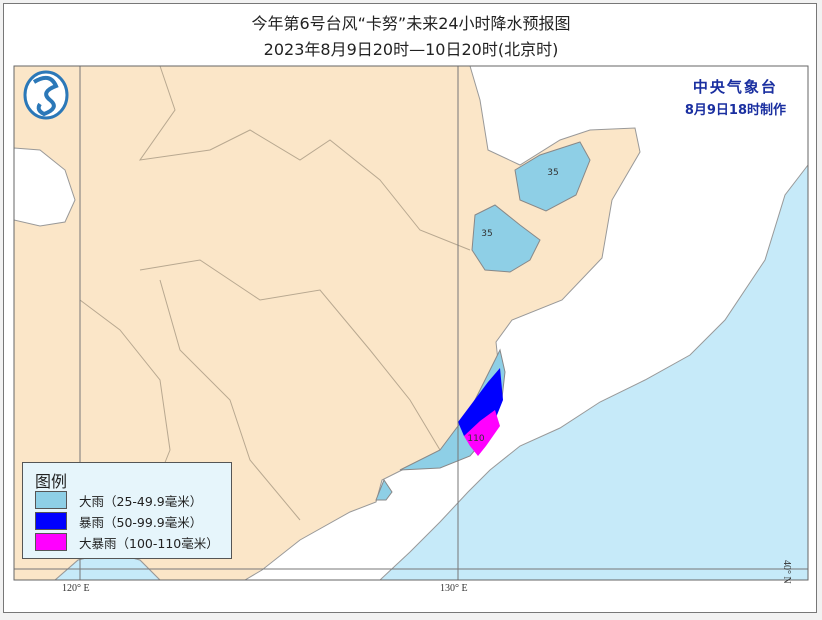 Image resolution: width=822 pixels, height=620 pixels. What do you see at coordinates (51, 481) in the screenshot?
I see `legend-title: 图例` at bounding box center [51, 481].